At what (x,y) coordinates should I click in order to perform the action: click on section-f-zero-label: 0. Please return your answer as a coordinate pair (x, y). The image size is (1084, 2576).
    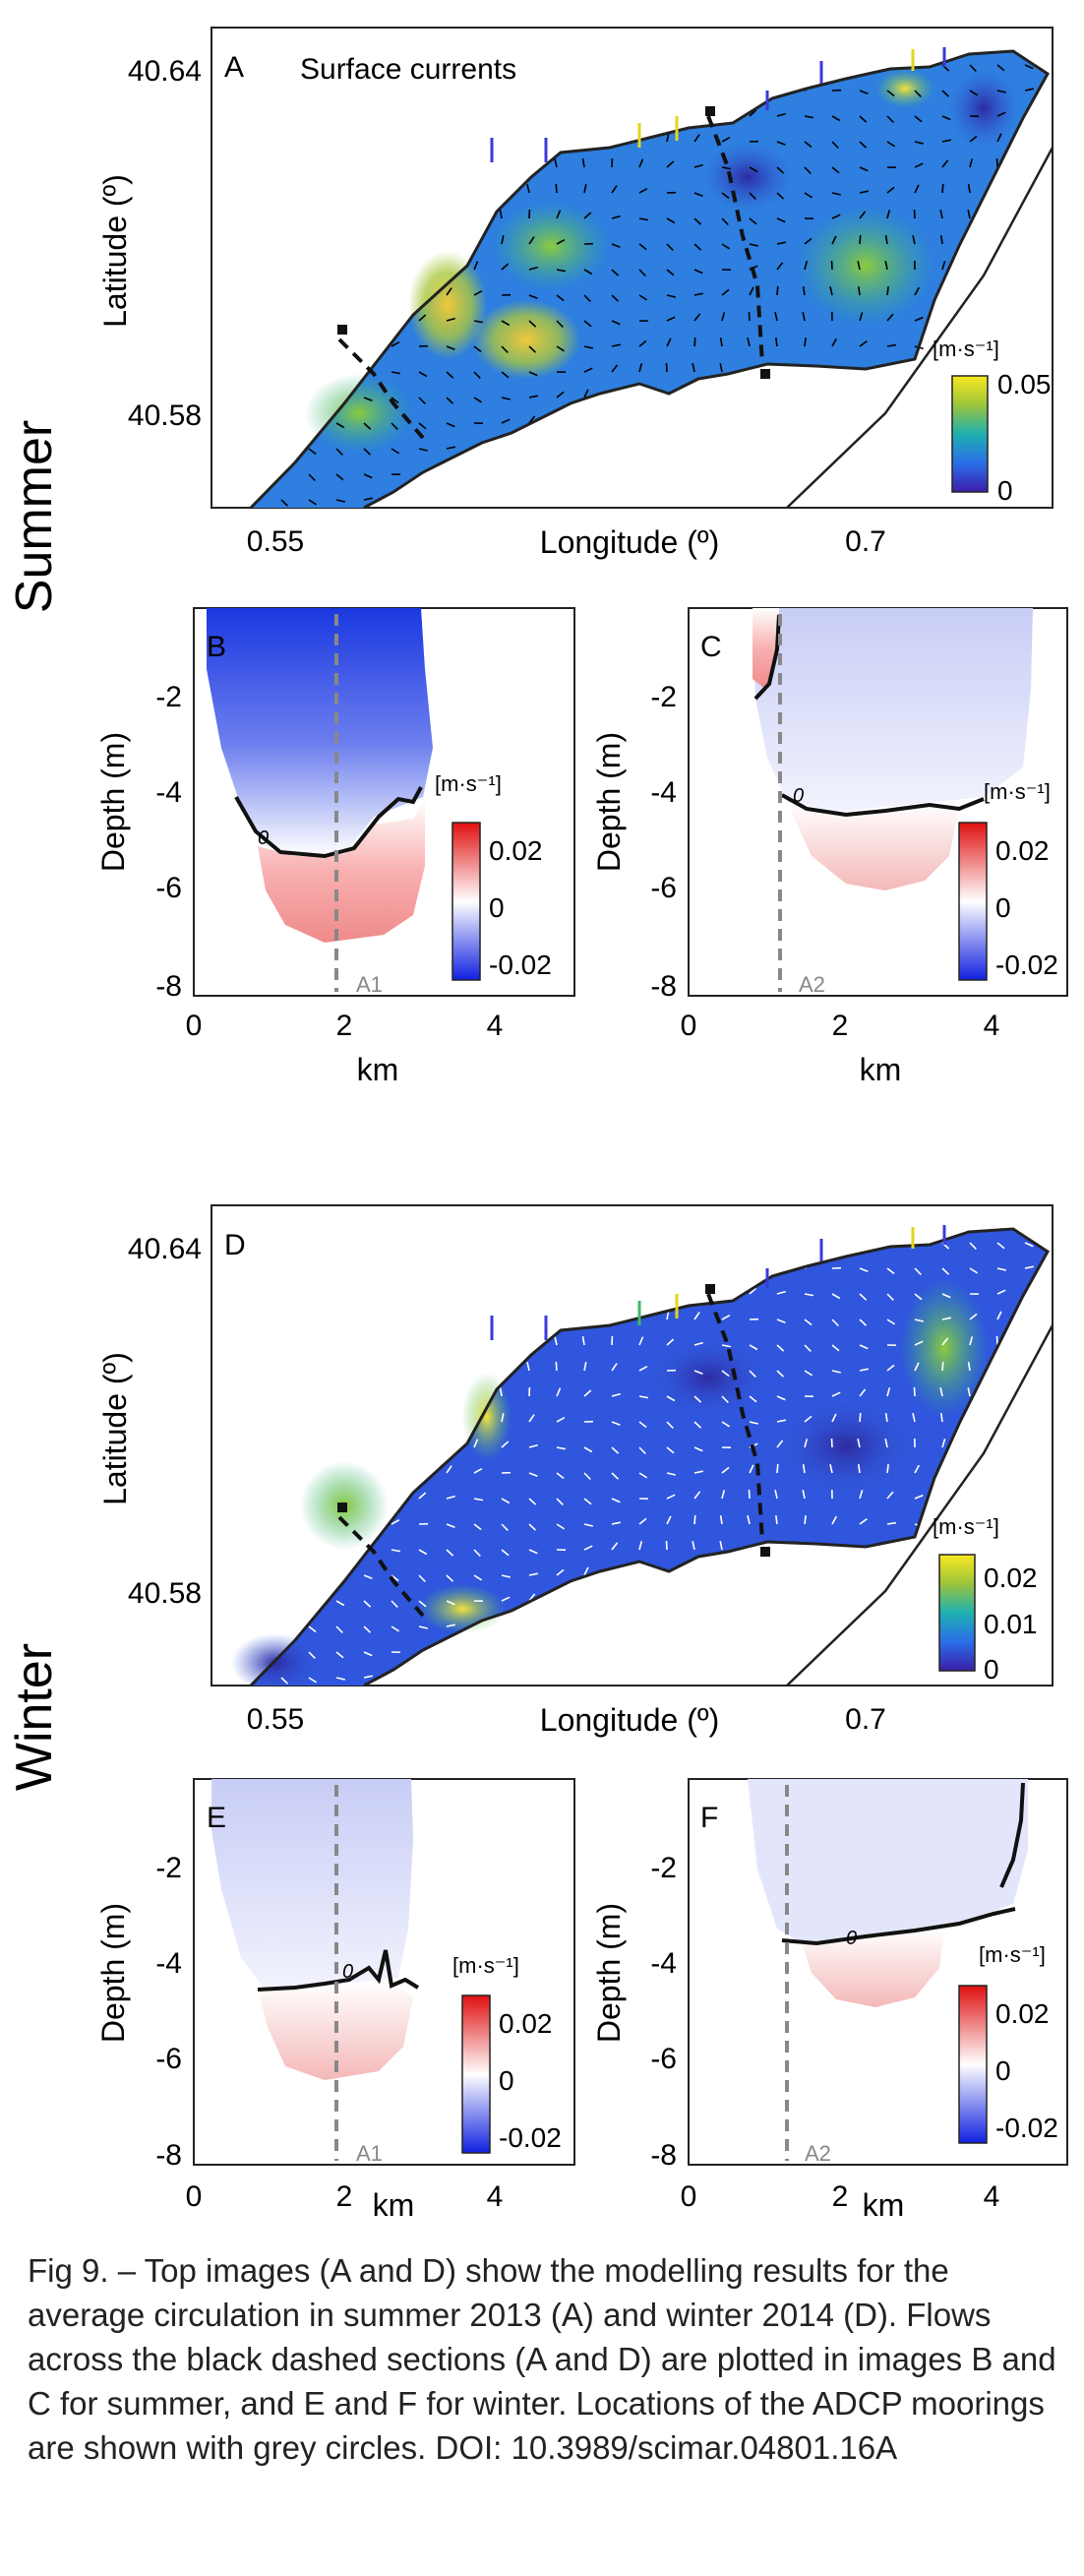
    Looking at the image, I should click on (852, 1938).